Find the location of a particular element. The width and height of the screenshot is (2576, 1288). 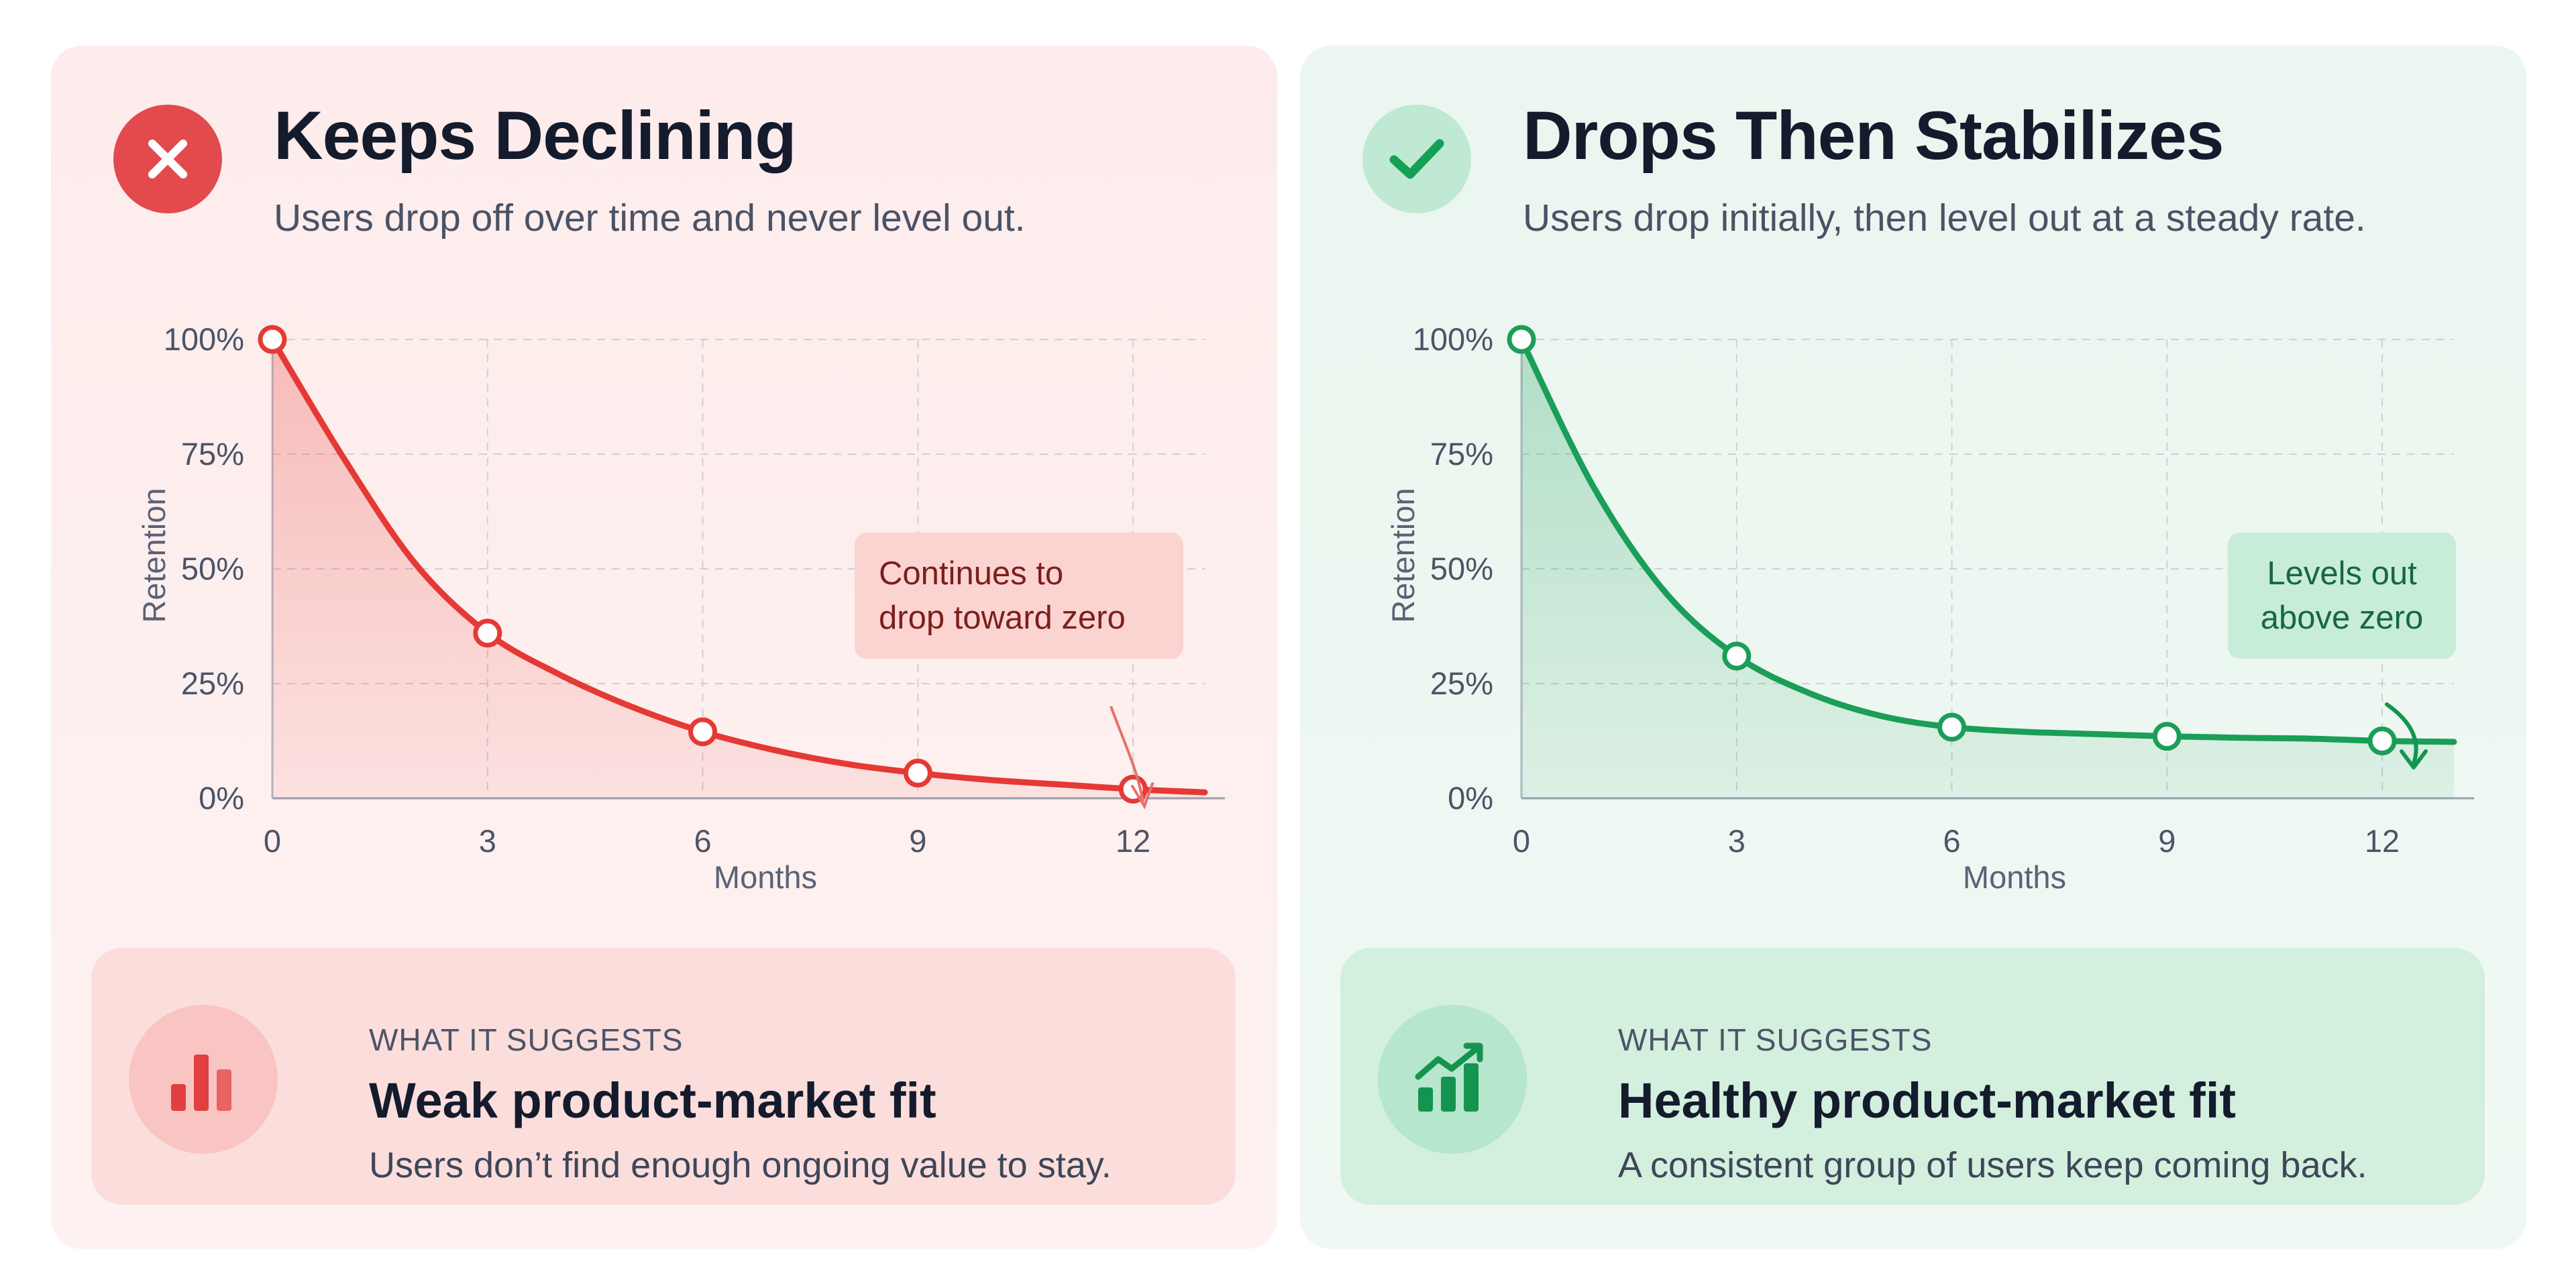

checkmark-icon is located at coordinates (1416, 159).